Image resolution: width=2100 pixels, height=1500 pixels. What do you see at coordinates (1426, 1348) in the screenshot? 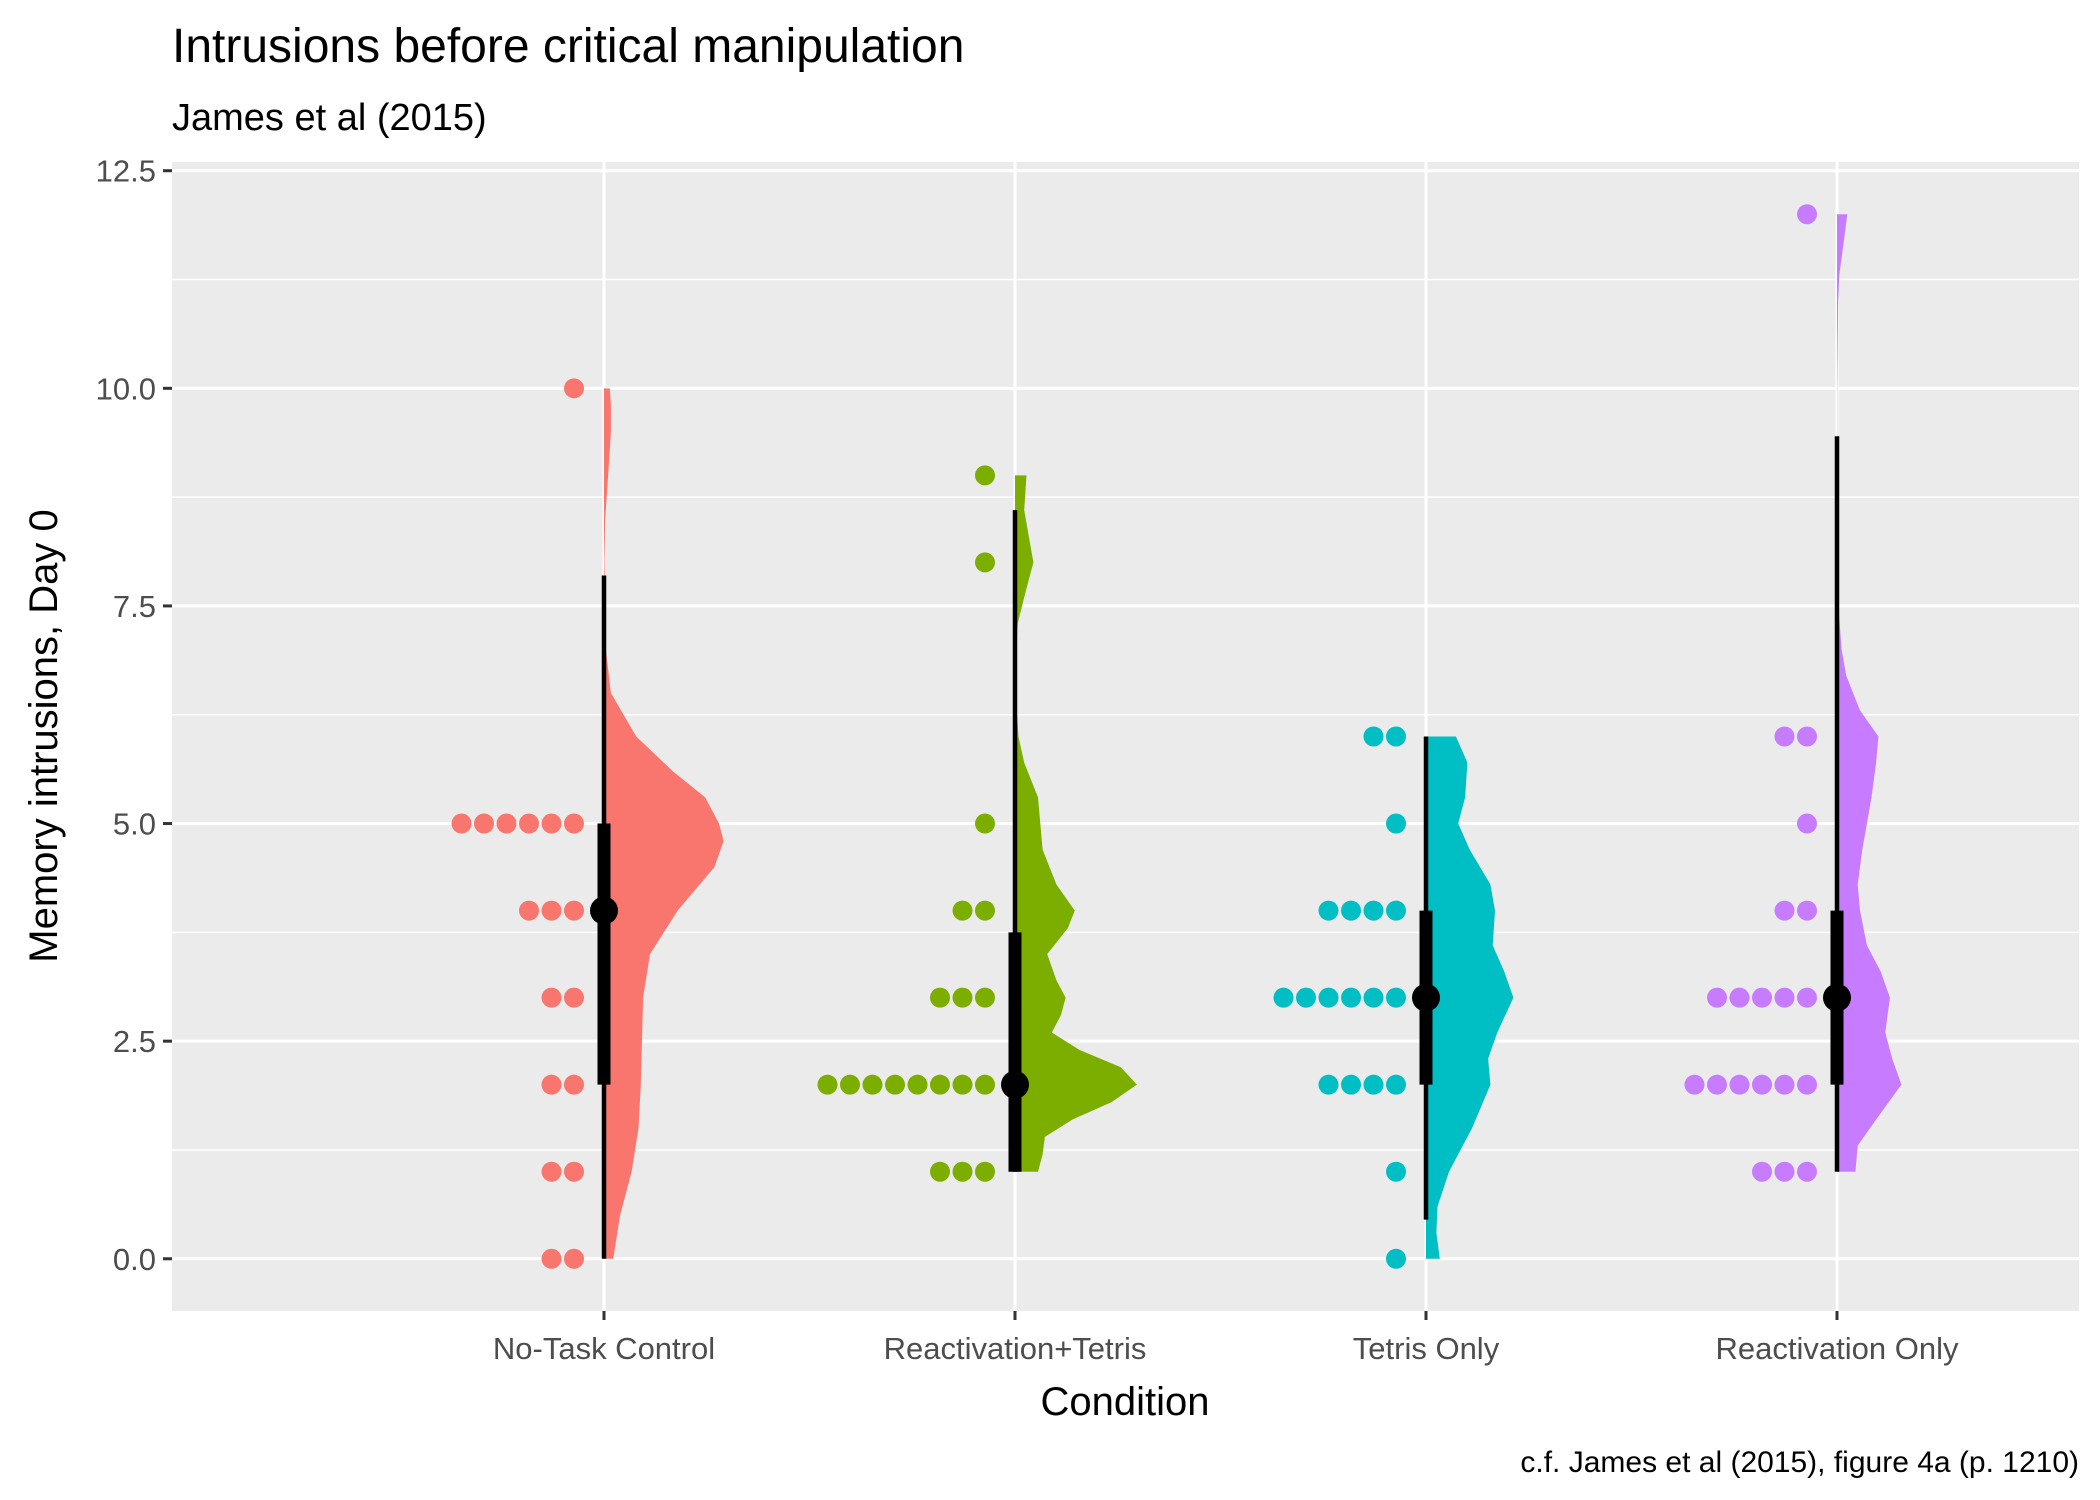
I see `x-tick-label: Tetris Only` at bounding box center [1426, 1348].